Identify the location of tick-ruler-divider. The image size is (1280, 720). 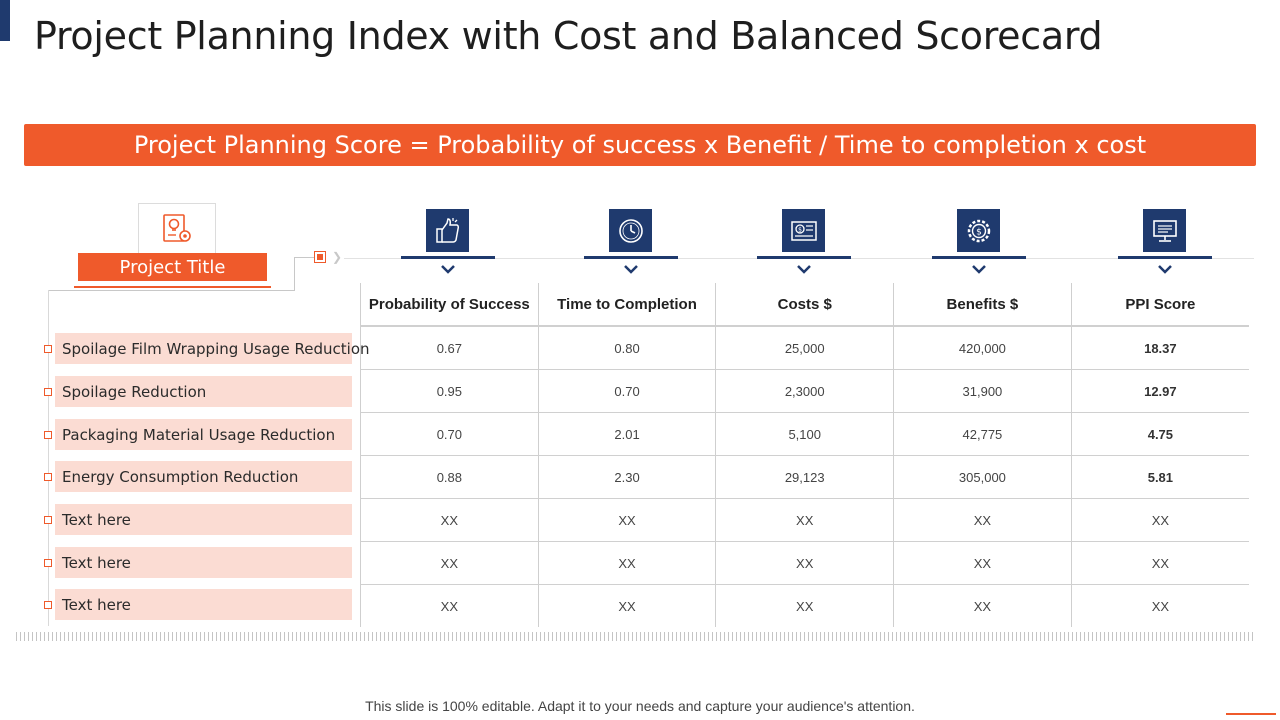
(635, 636).